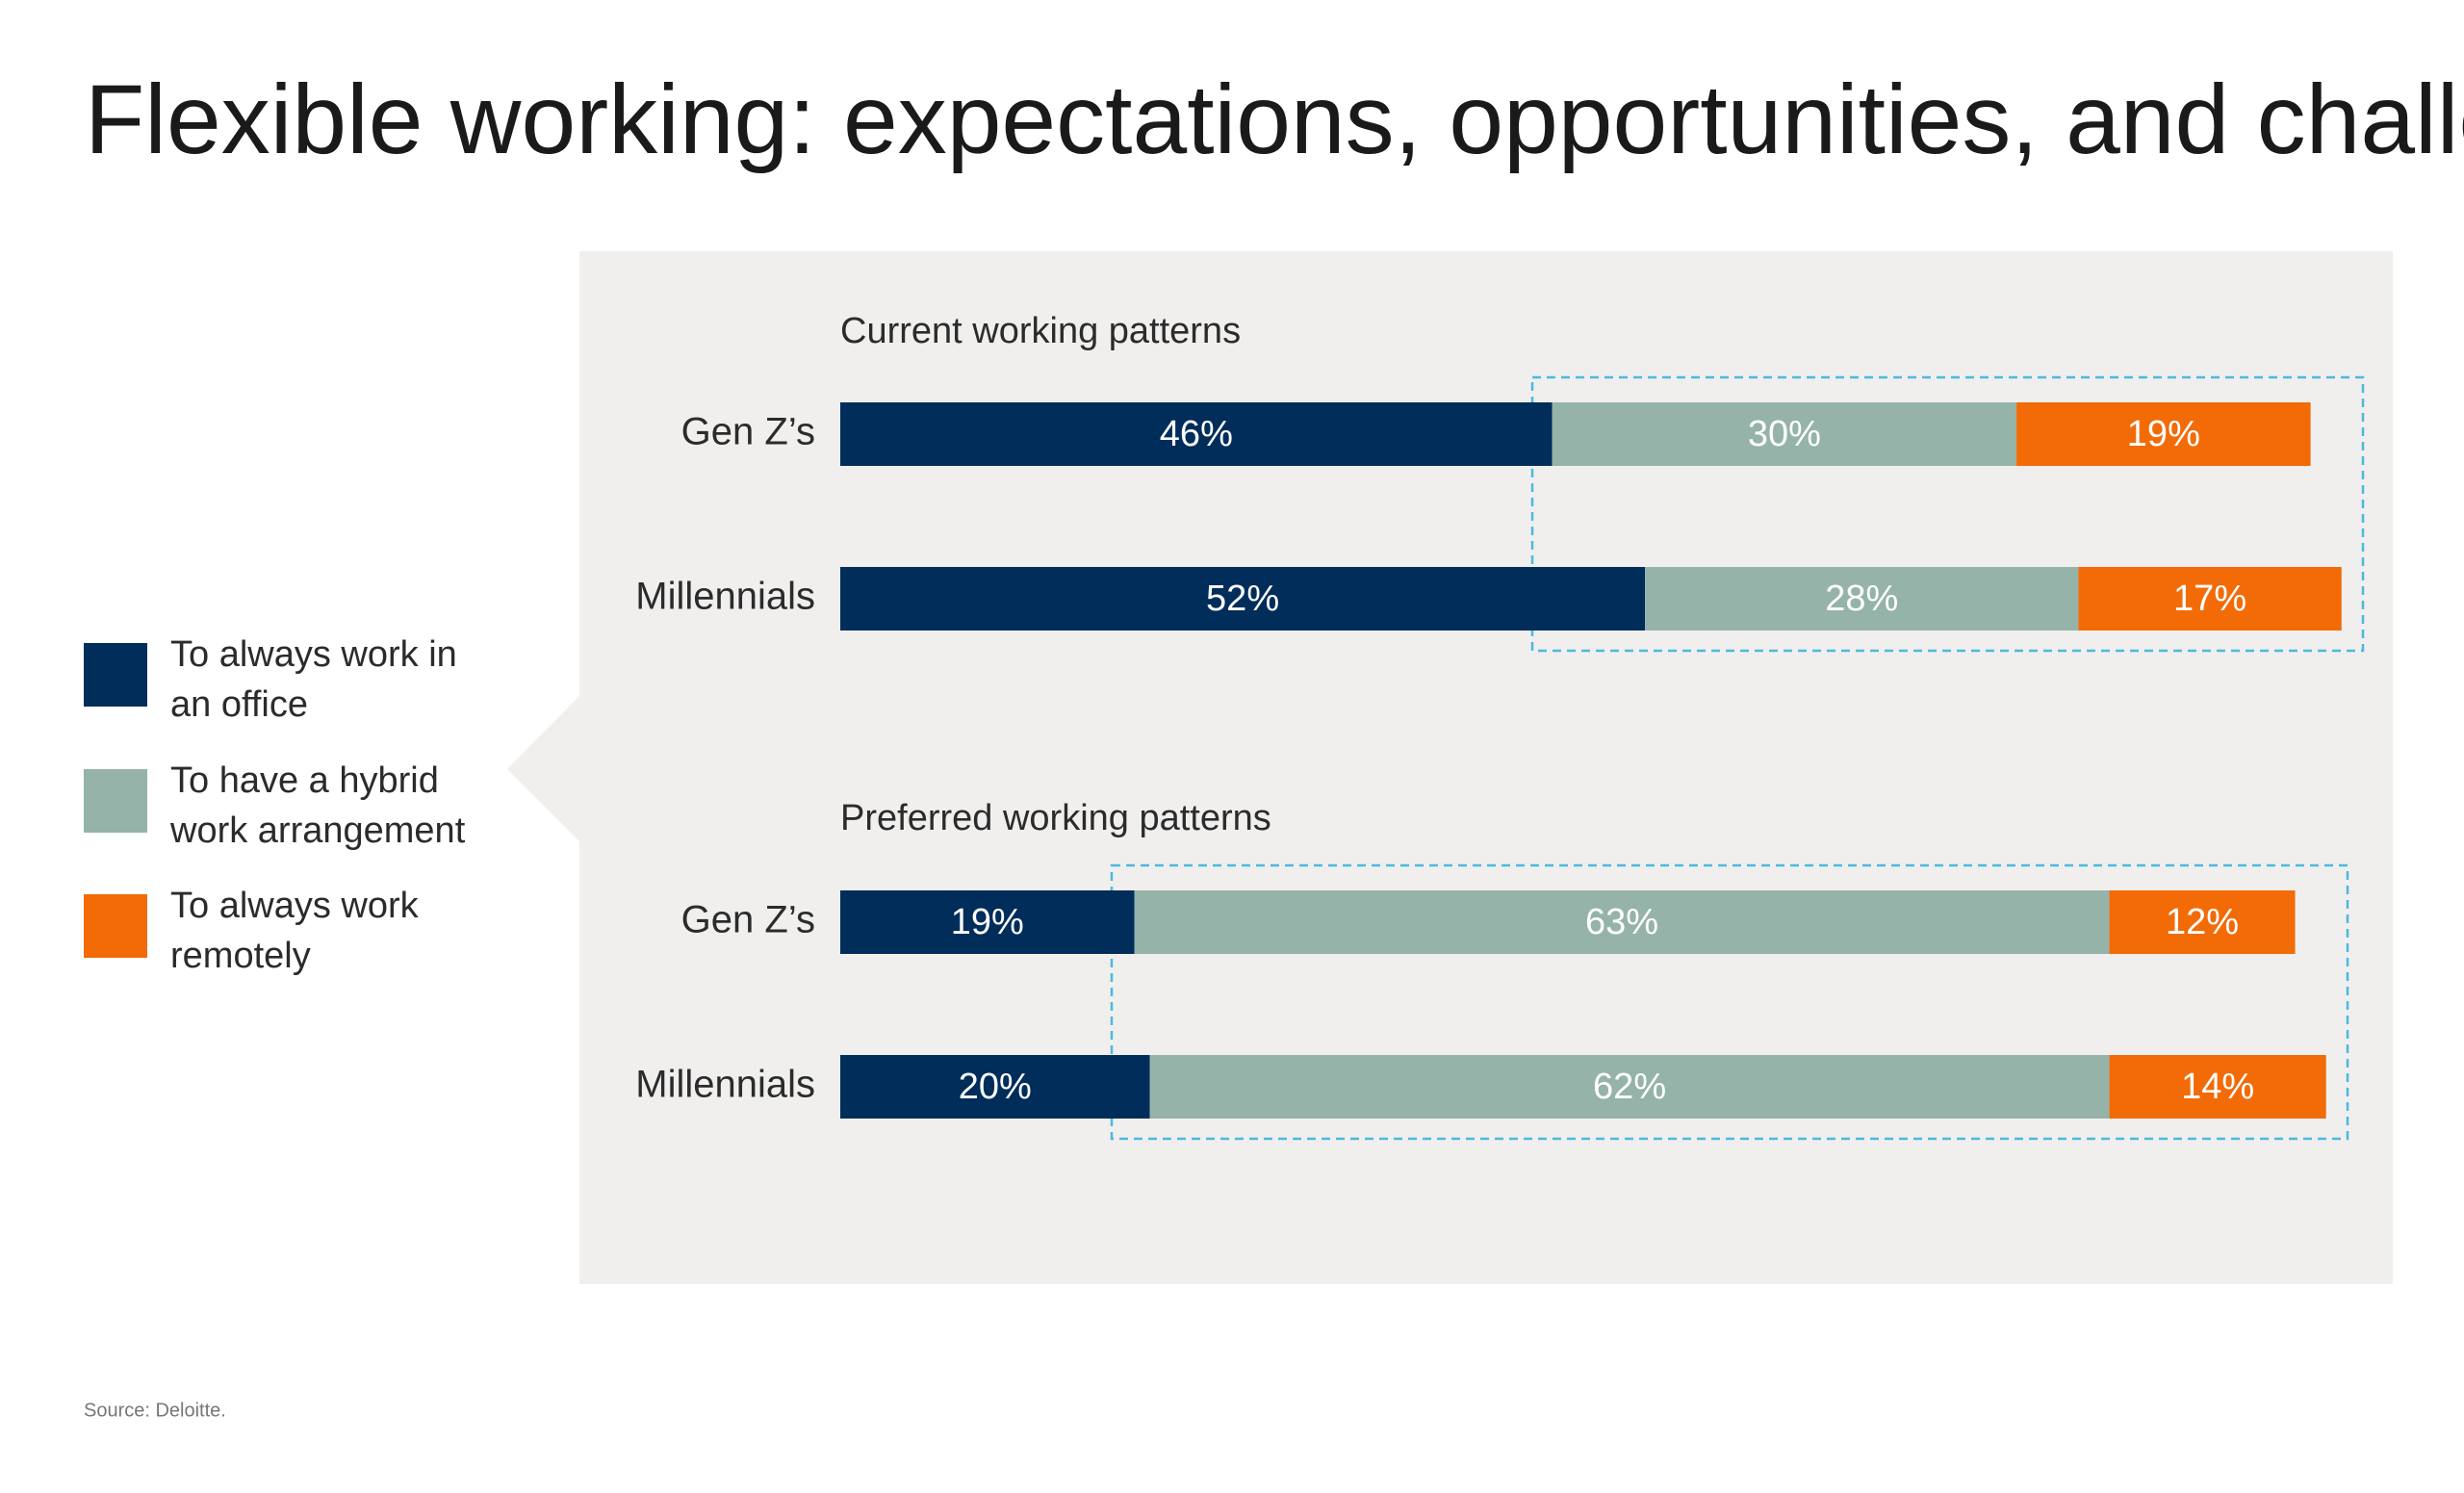 This screenshot has height=1493, width=2464. I want to click on value-label: 14%, so click(2217, 1087).